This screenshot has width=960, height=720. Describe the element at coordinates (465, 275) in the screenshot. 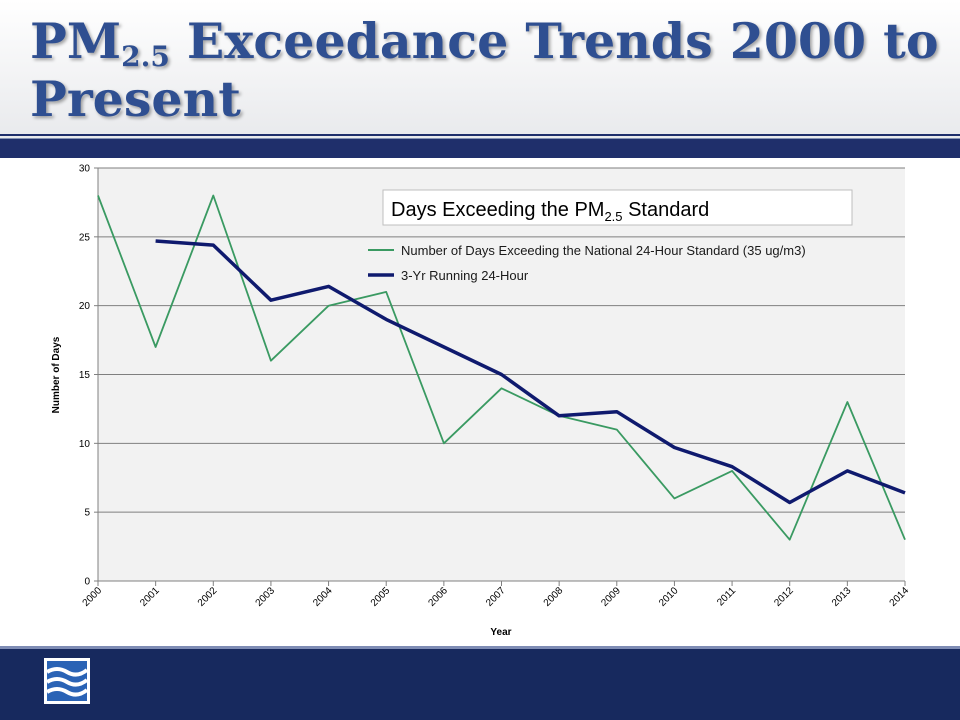

I see `legend-label-running: 3-Yr Running 24-Hour` at that location.